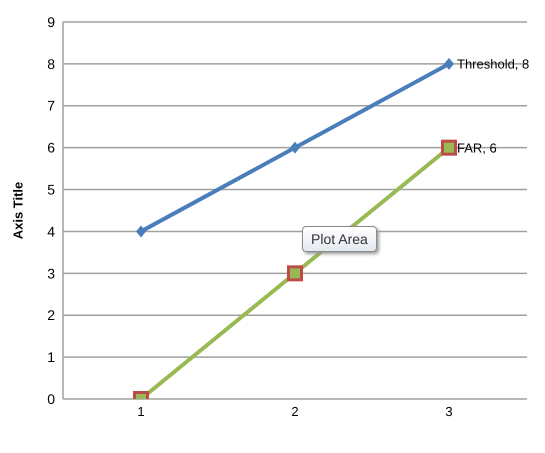 The height and width of the screenshot is (453, 545). Describe the element at coordinates (51, 231) in the screenshot. I see `y-tick-label: 4` at that location.